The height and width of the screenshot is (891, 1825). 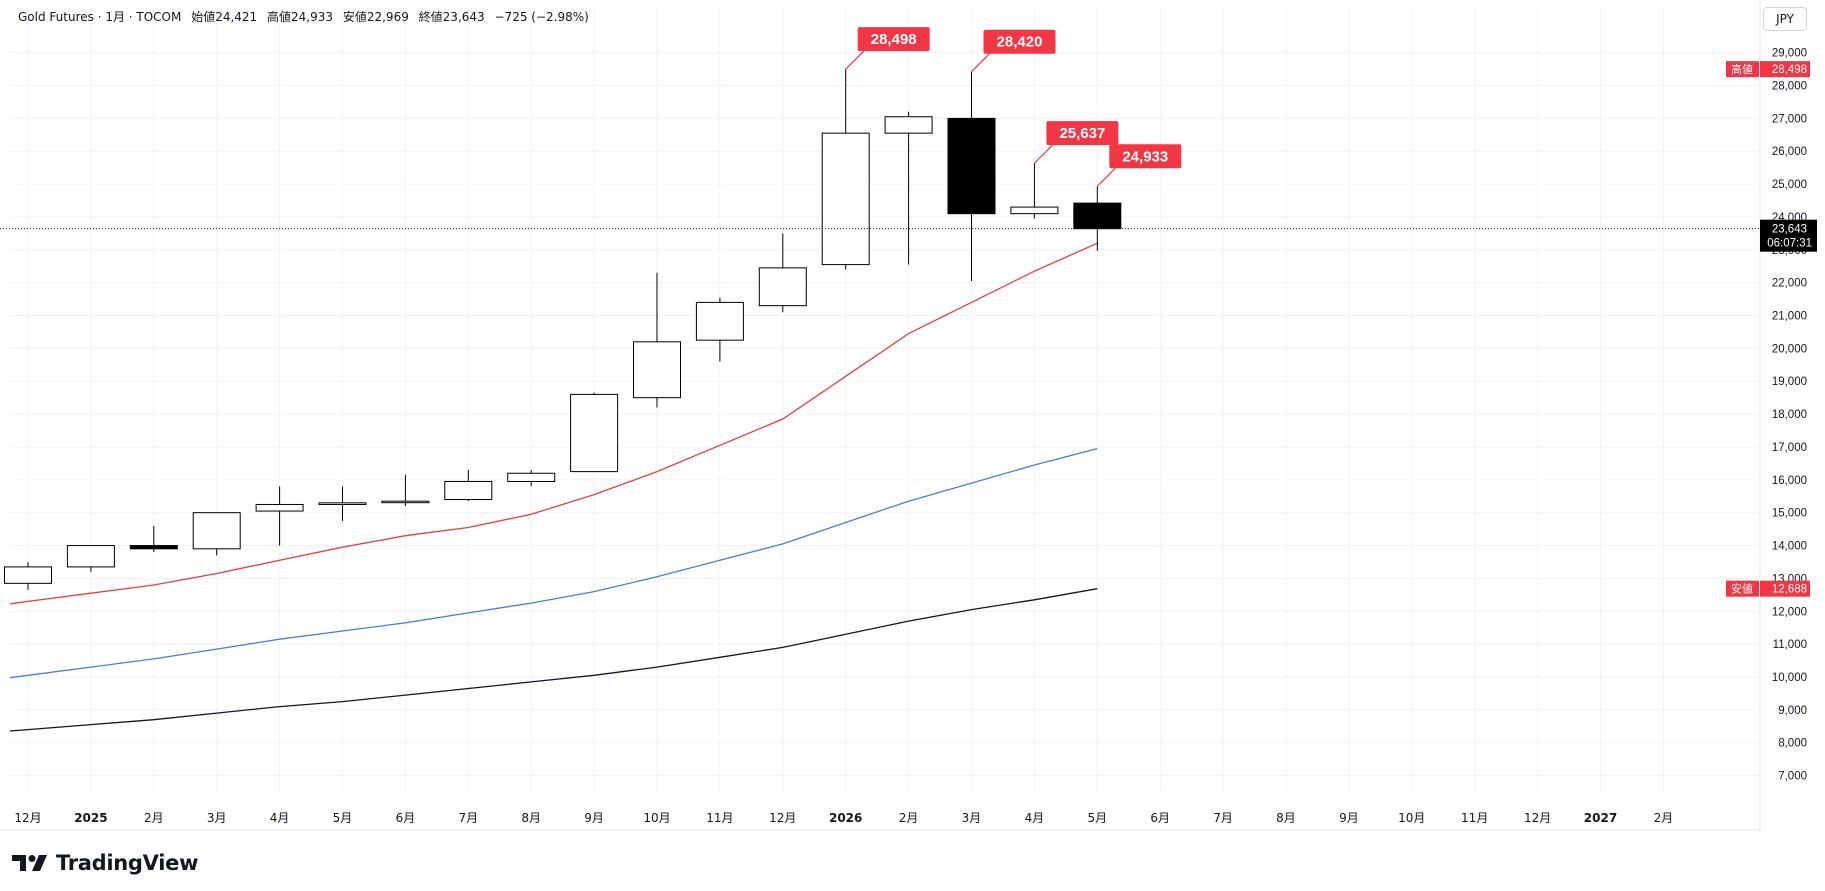 I want to click on high-callout: 28,498, so click(x=887, y=48).